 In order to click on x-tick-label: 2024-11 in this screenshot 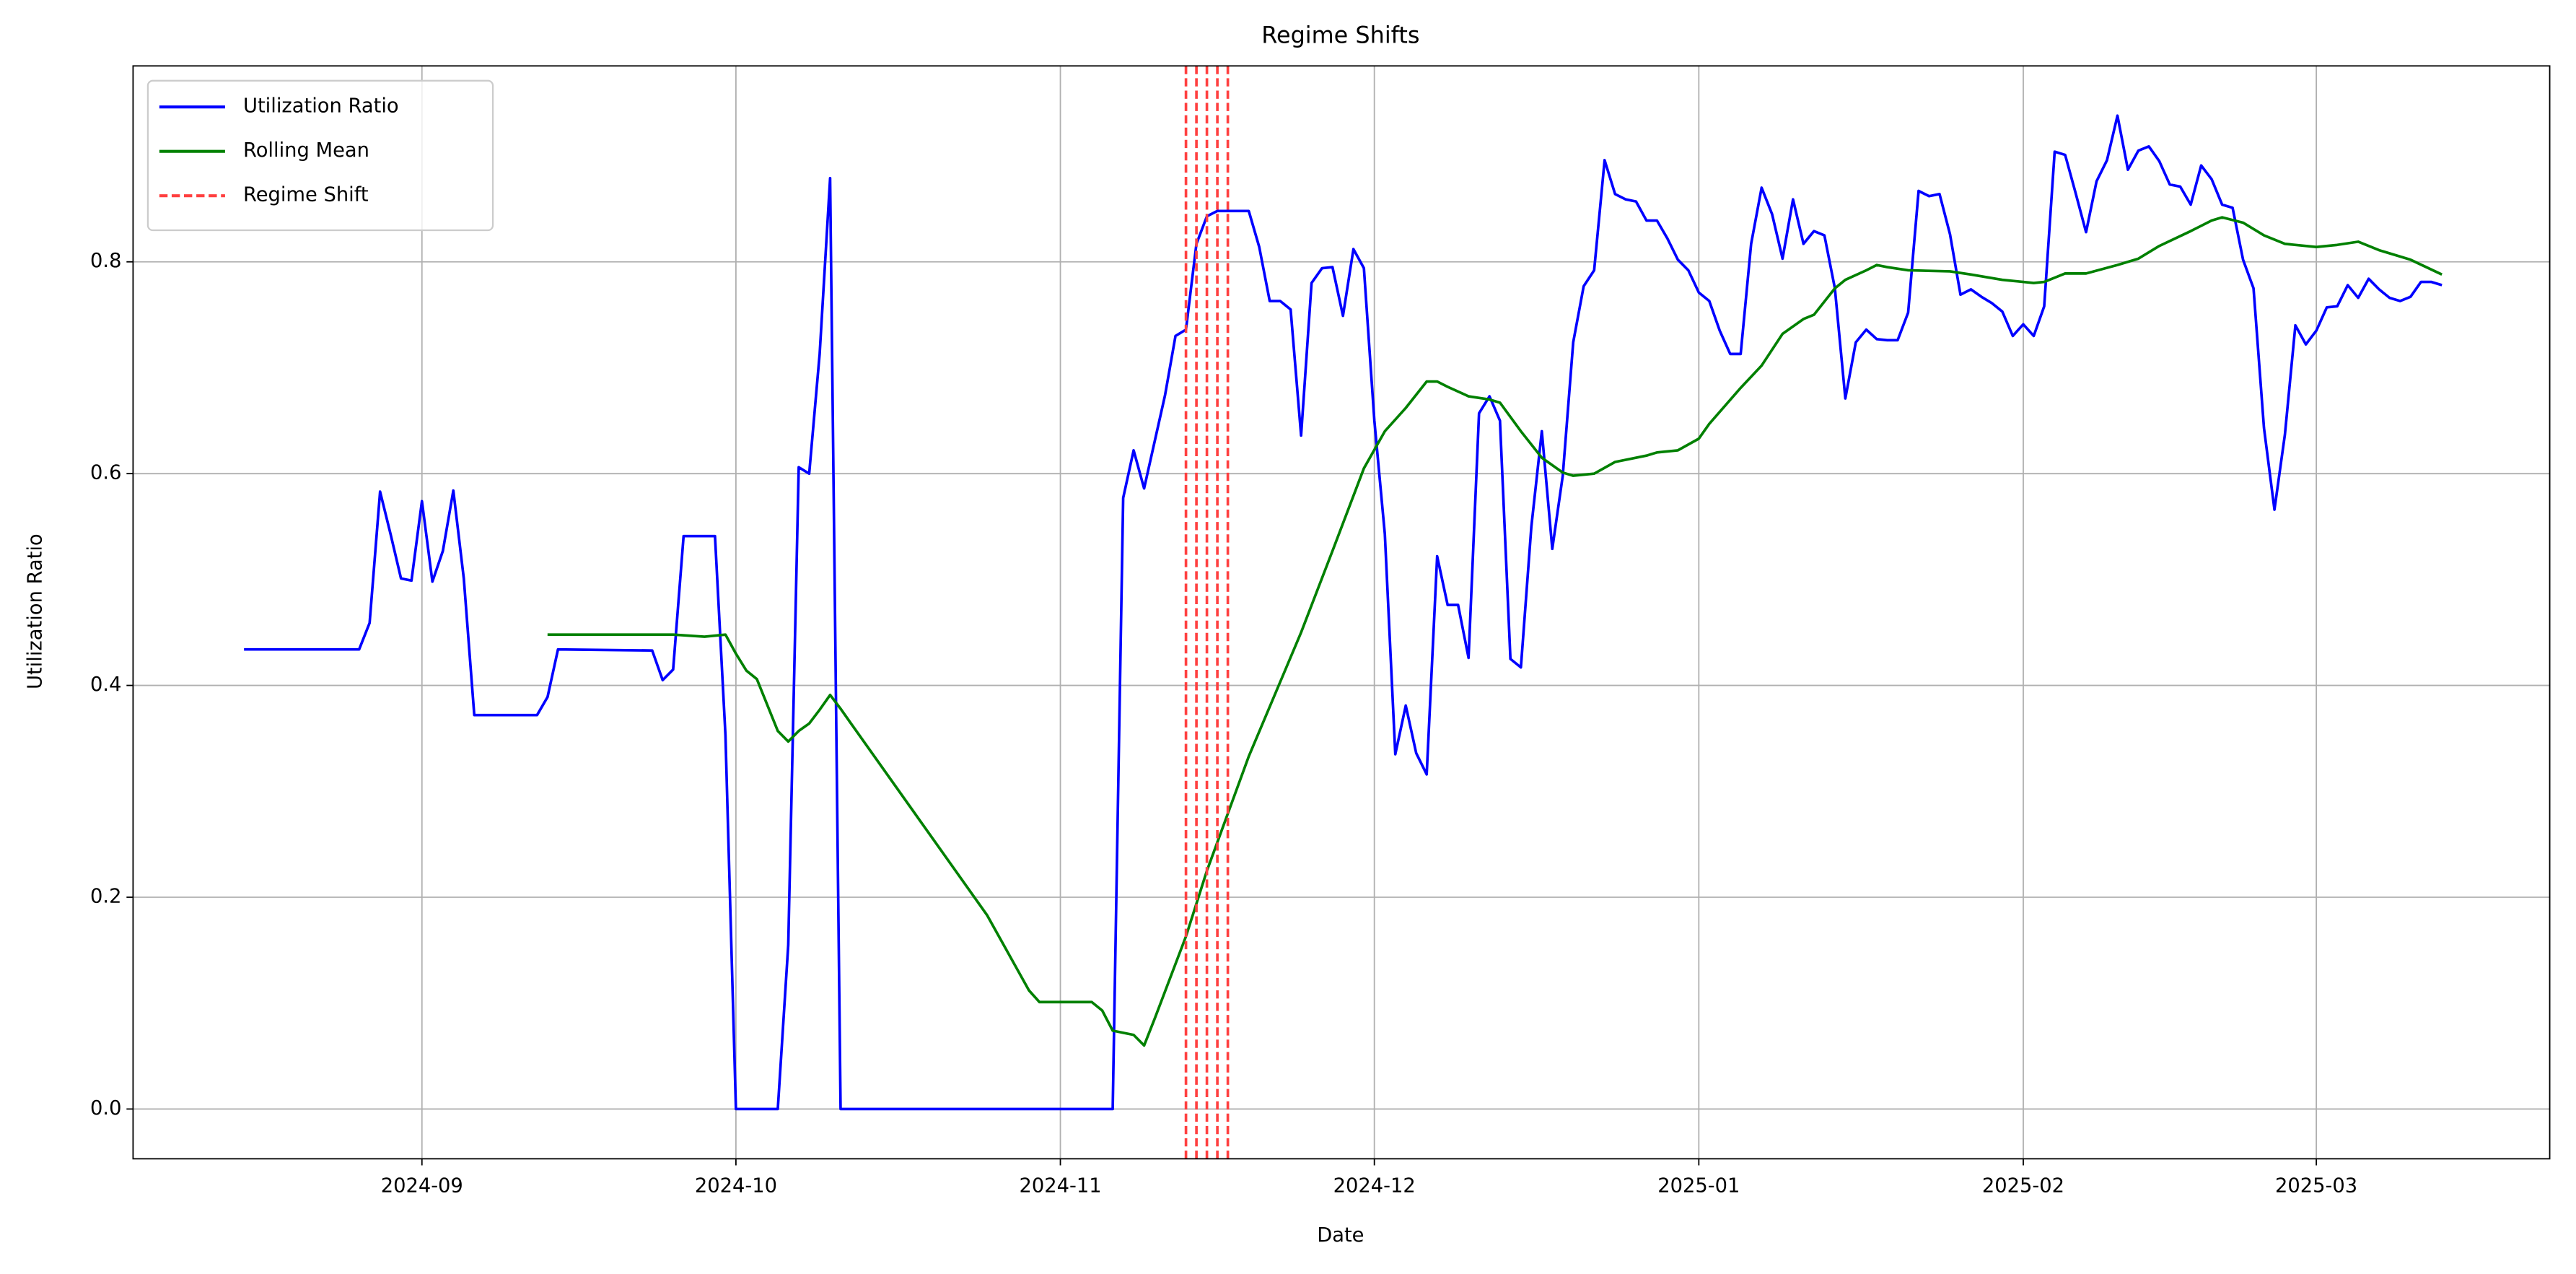, I will do `click(1060, 1186)`.